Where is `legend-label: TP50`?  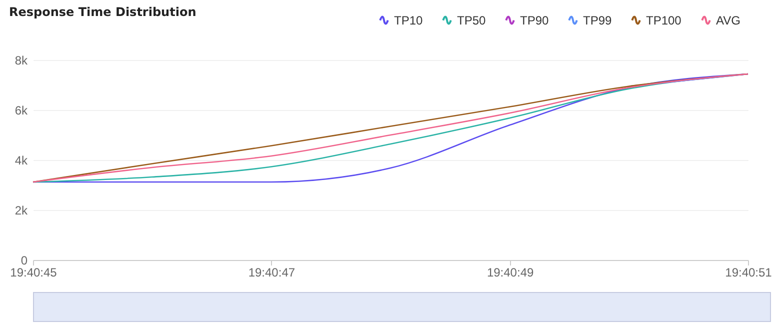
legend-label: TP50 is located at coordinates (471, 20).